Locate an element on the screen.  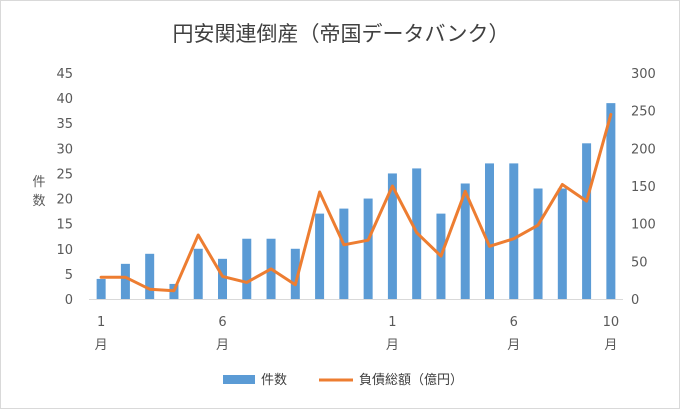
y-tick-label: 35 is located at coordinates (64, 124).